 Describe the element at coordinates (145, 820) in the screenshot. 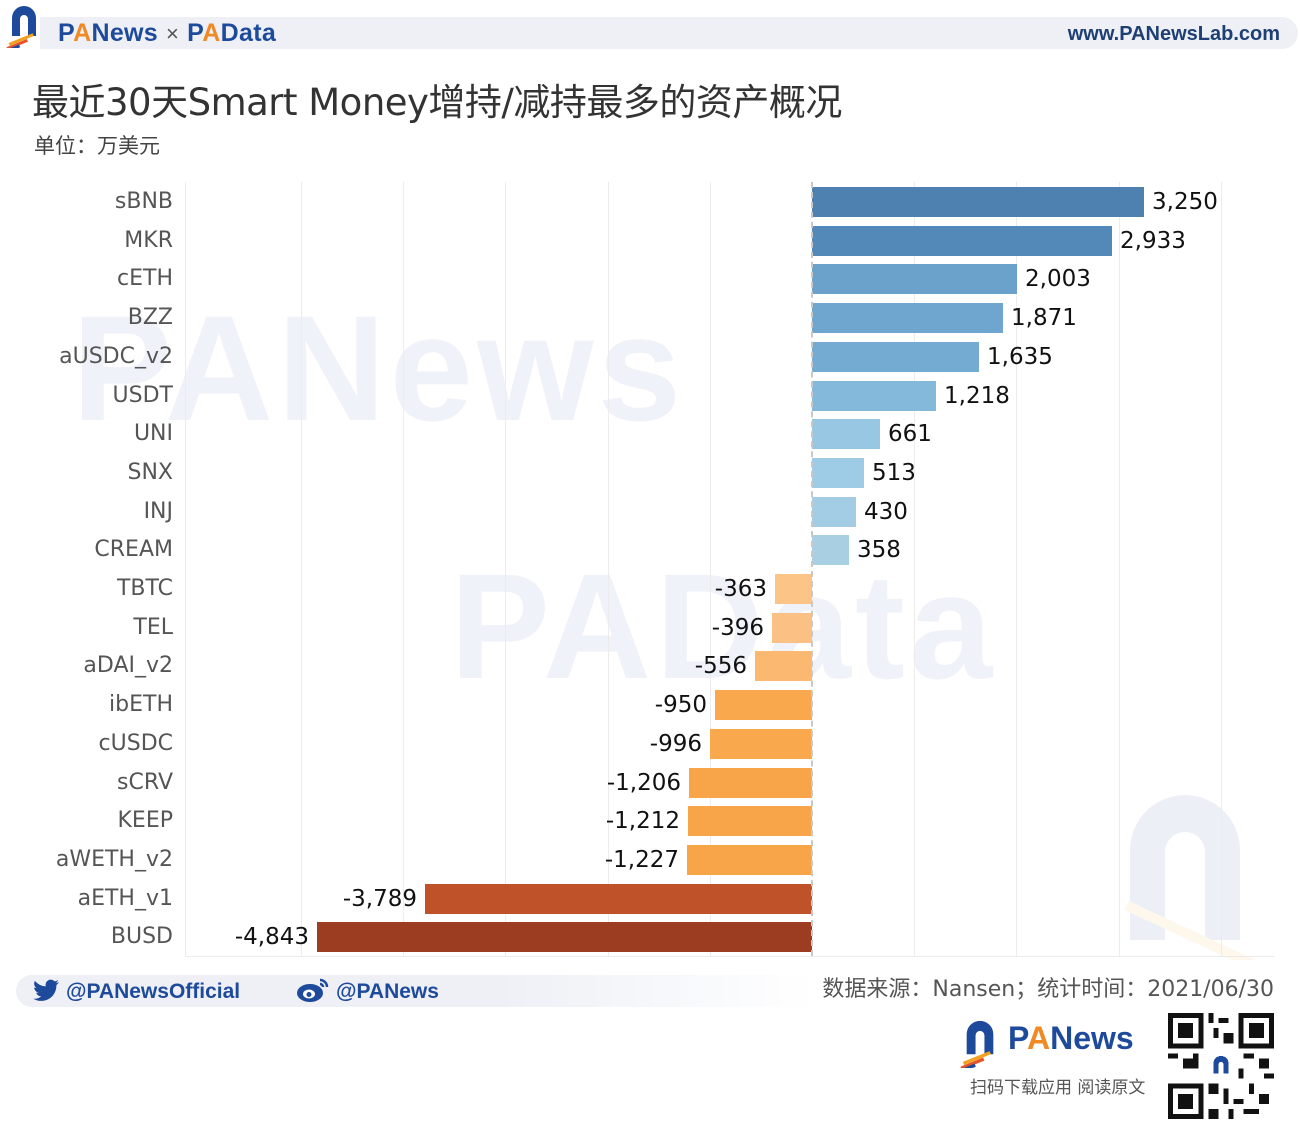

I see `category-label: KEEP` at that location.